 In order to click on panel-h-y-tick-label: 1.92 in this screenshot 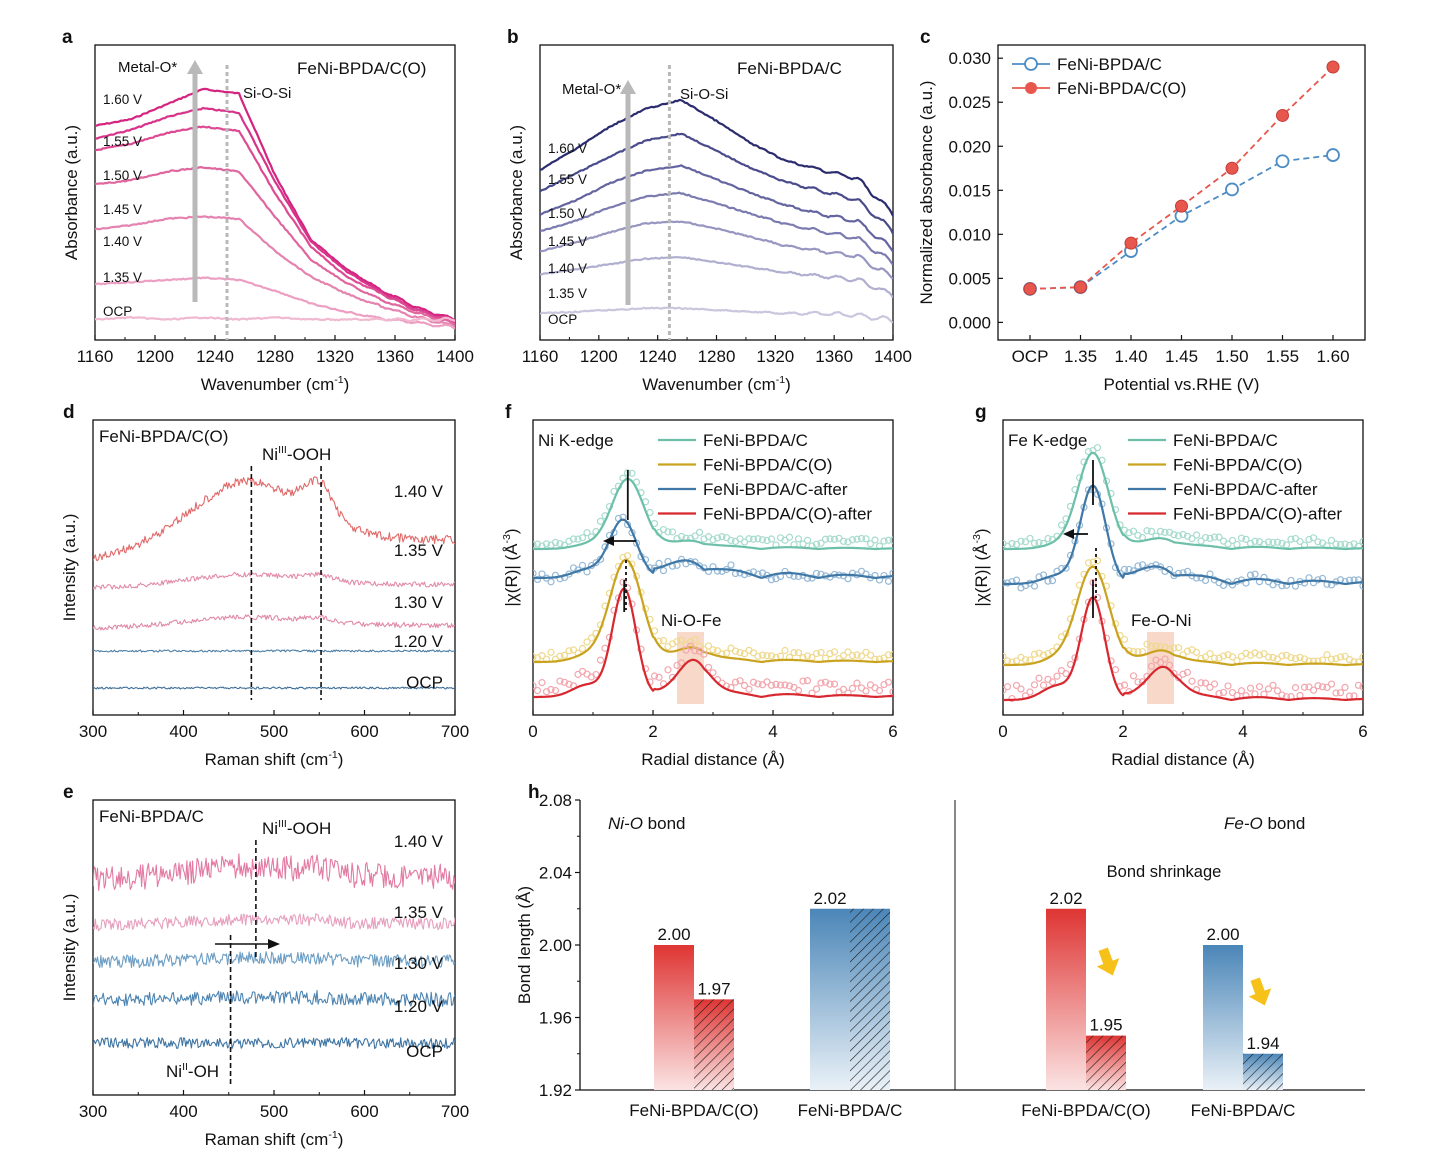, I will do `click(555, 1090)`.